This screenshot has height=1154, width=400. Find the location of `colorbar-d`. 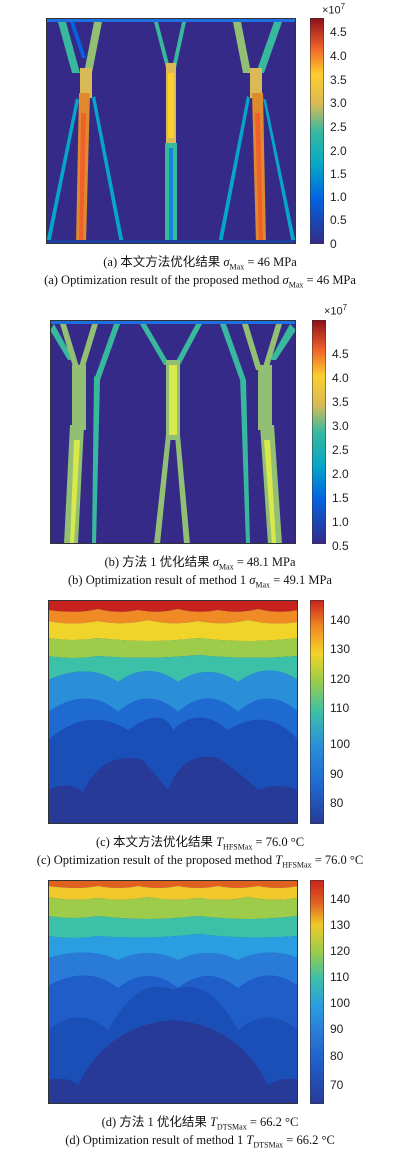

colorbar-d is located at coordinates (317, 992).